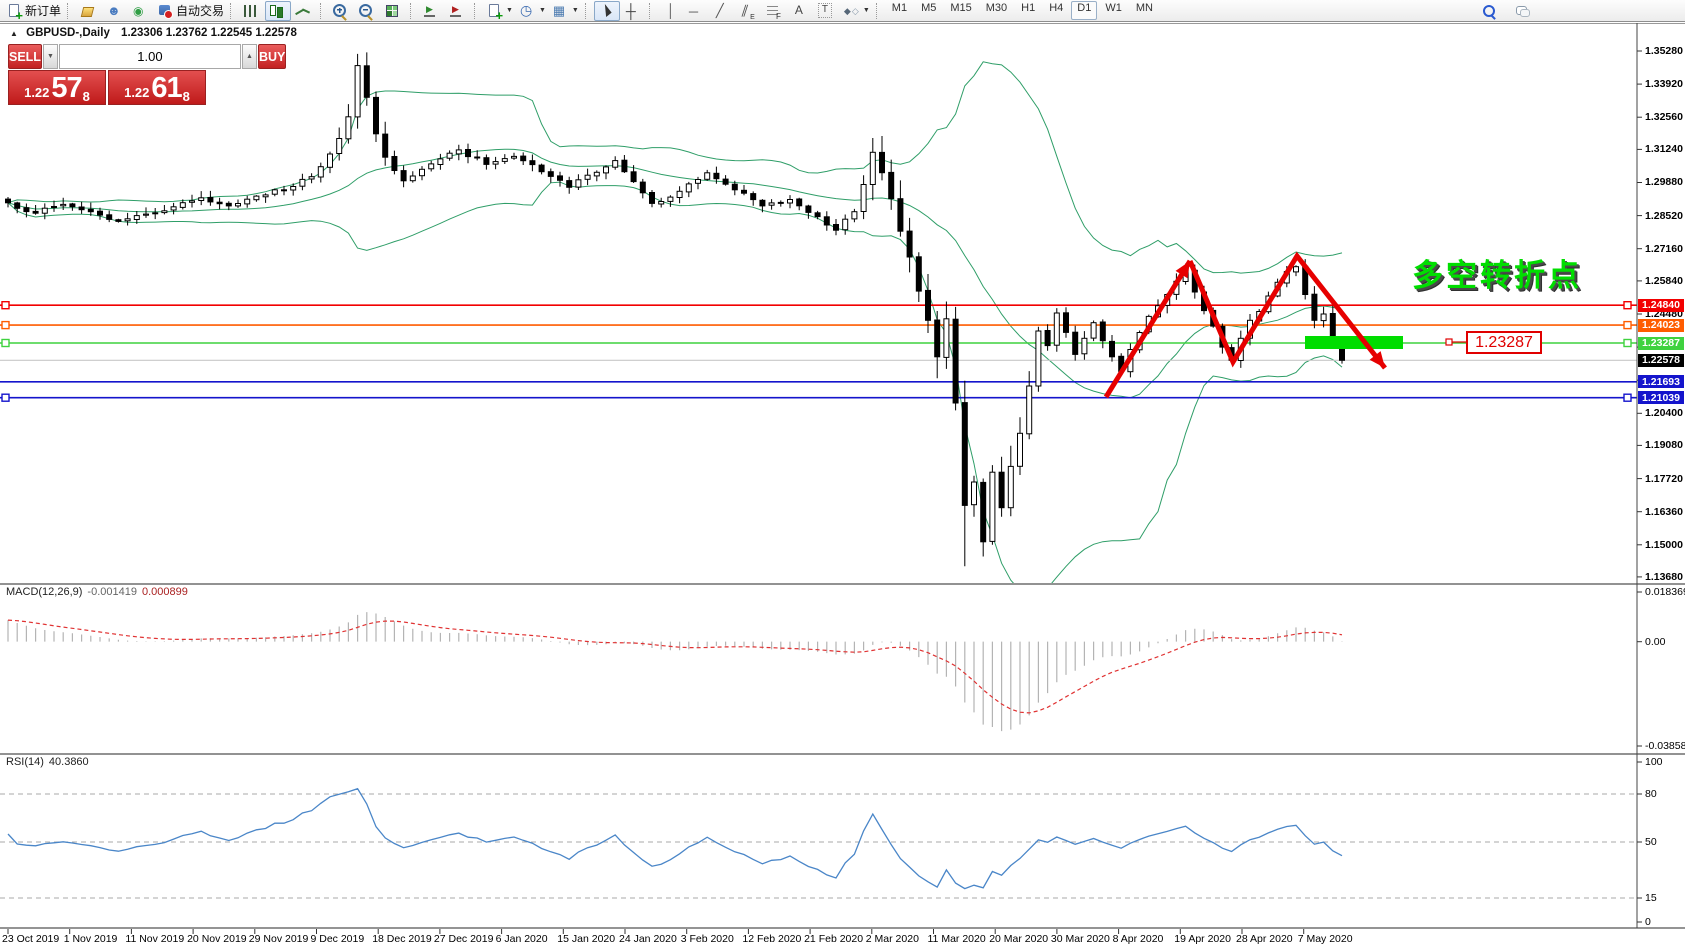  I want to click on channel-icon, so click(747, 12).